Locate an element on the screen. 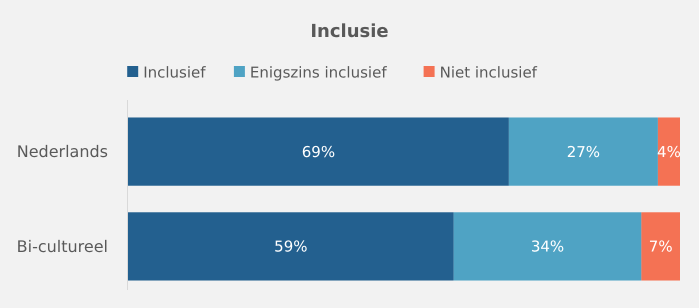 The height and width of the screenshot is (308, 699). y-tick-label: Nederlands is located at coordinates (62, 152).